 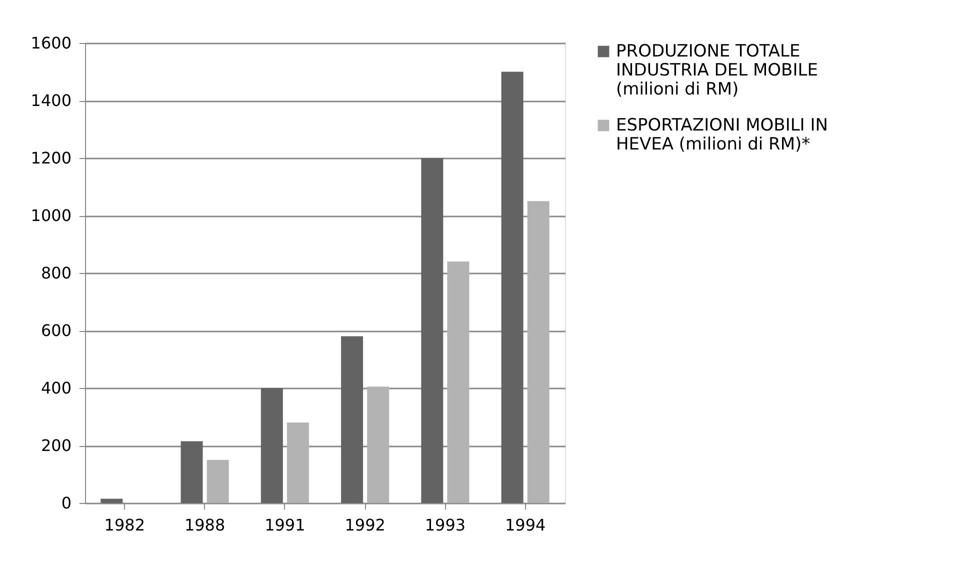 I want to click on x-tick-label: 1993, so click(x=445, y=525).